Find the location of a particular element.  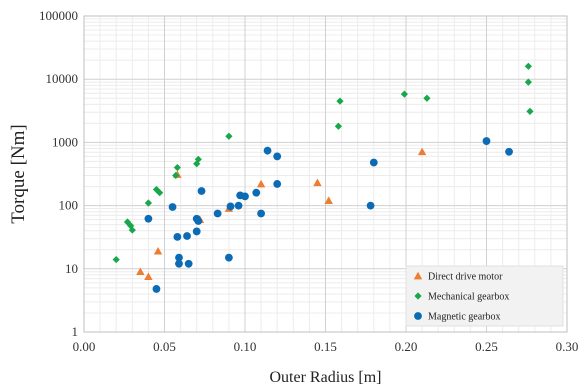

legend-label-direct-drive-motor: Direct drive motor is located at coordinates (465, 277).